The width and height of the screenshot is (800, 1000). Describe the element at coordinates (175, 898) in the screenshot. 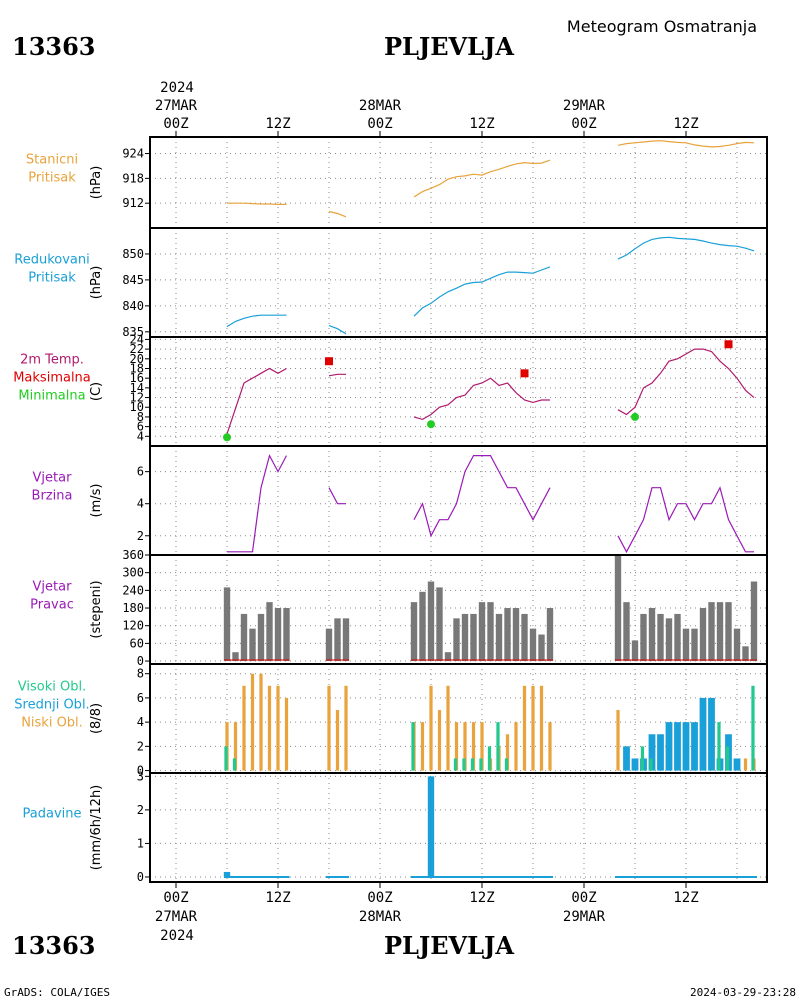

I see `x-time-bottom: 00Z` at that location.